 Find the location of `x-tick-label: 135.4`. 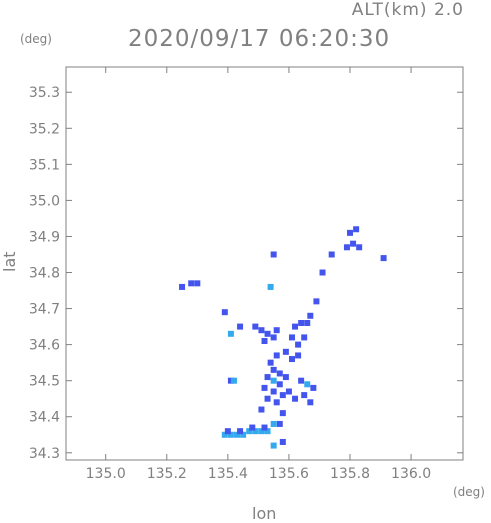

x-tick-label: 135.4 is located at coordinates (228, 474).